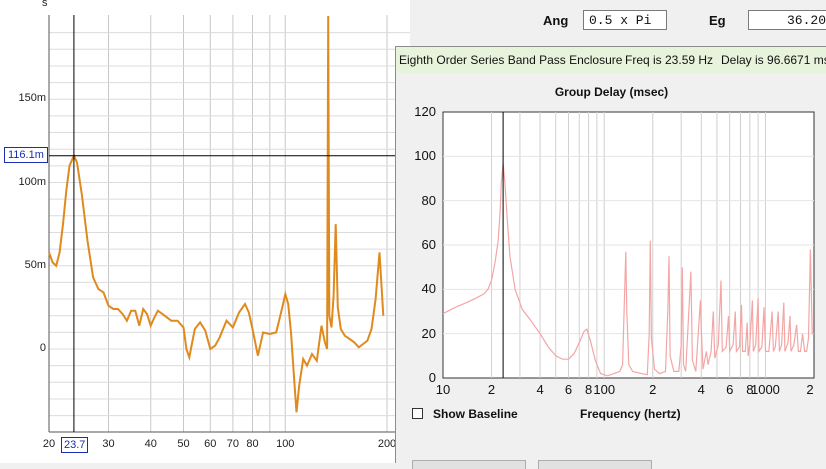 This screenshot has height=469, width=826. Describe the element at coordinates (210, 444) in the screenshot. I see `x-tick-label: 60` at that location.